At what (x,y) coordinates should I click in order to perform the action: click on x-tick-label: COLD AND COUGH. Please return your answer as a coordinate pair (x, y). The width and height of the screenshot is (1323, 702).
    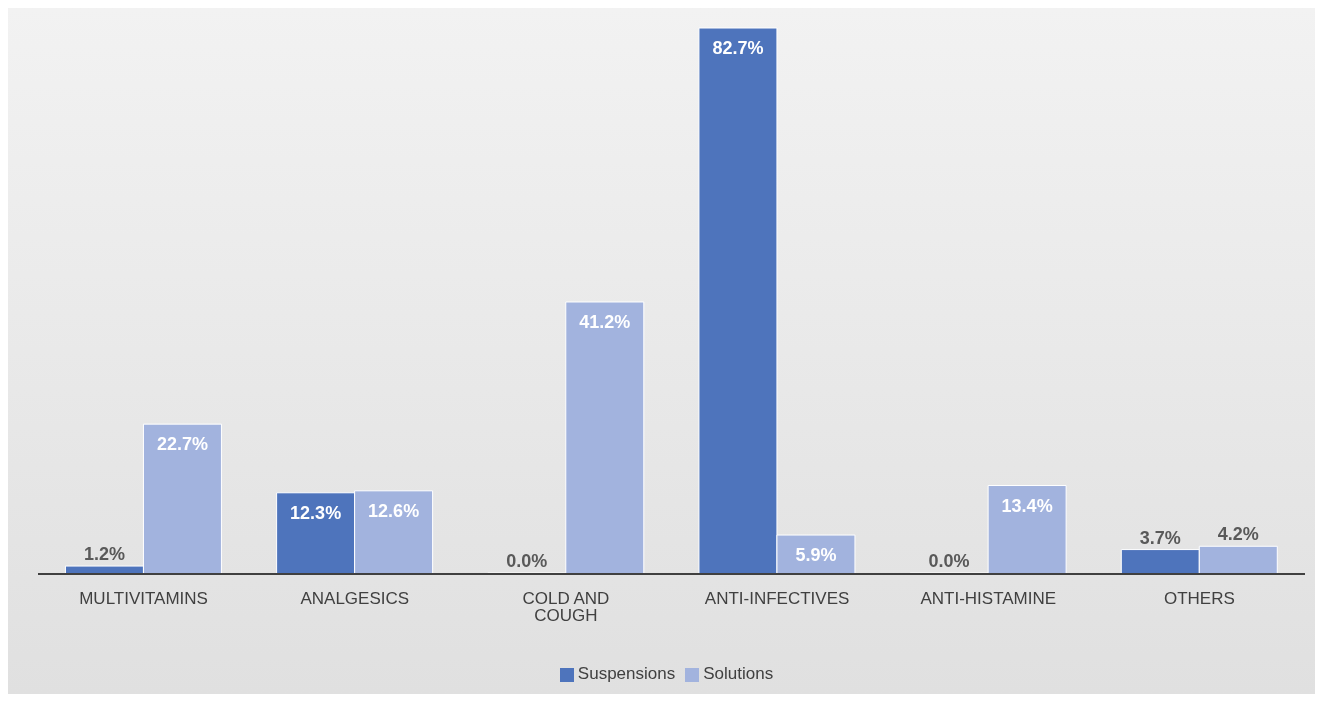
    Looking at the image, I should click on (566, 607).